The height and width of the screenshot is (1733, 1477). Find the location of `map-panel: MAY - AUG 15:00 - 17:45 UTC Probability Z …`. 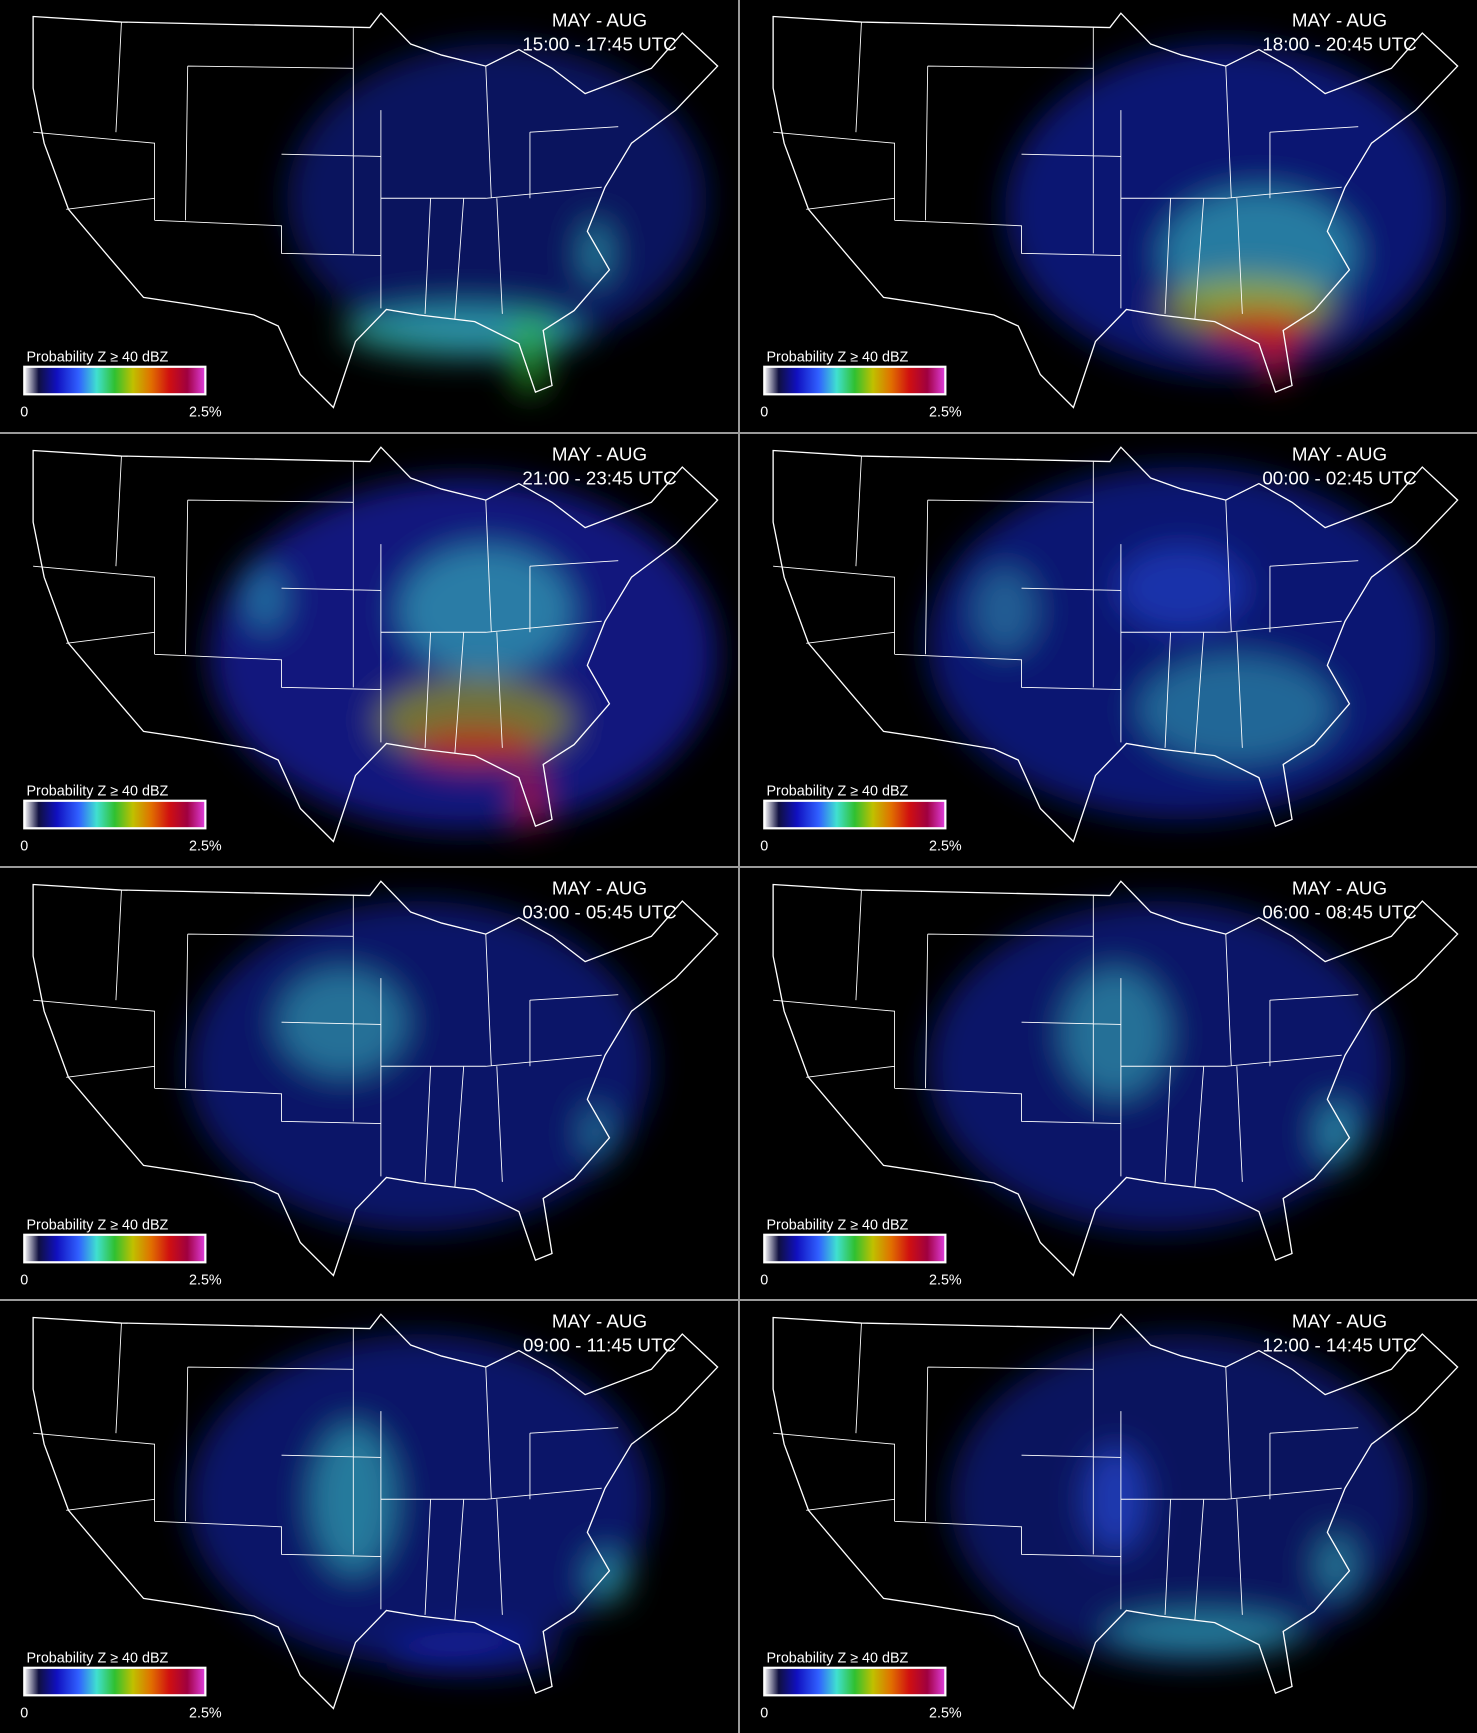

map-panel: MAY - AUG 15:00 - 17:45 UTC Probability Z … is located at coordinates (369, 216).